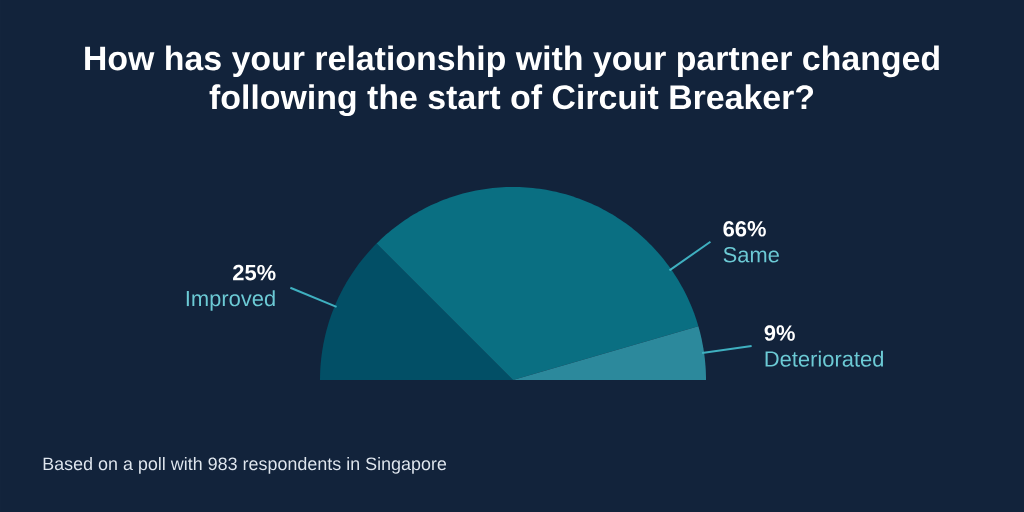 Image resolution: width=1024 pixels, height=512 pixels. What do you see at coordinates (230, 300) in the screenshot?
I see `slice-label: Improved` at bounding box center [230, 300].